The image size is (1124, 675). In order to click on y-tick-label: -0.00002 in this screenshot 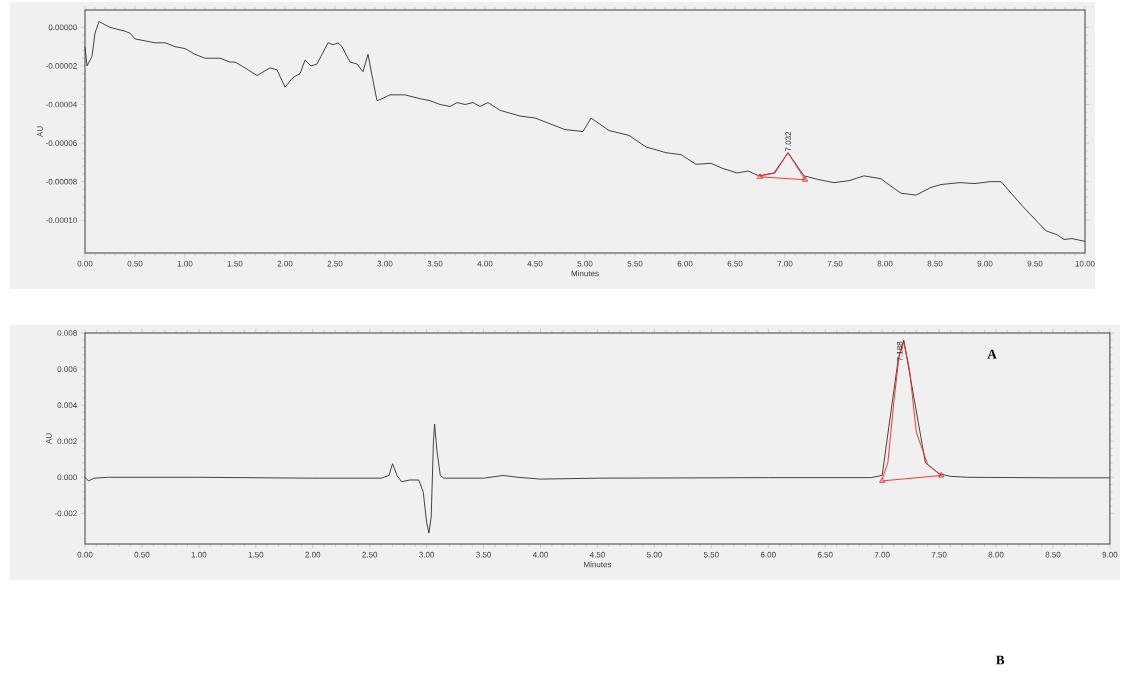, I will do `click(61, 66)`.